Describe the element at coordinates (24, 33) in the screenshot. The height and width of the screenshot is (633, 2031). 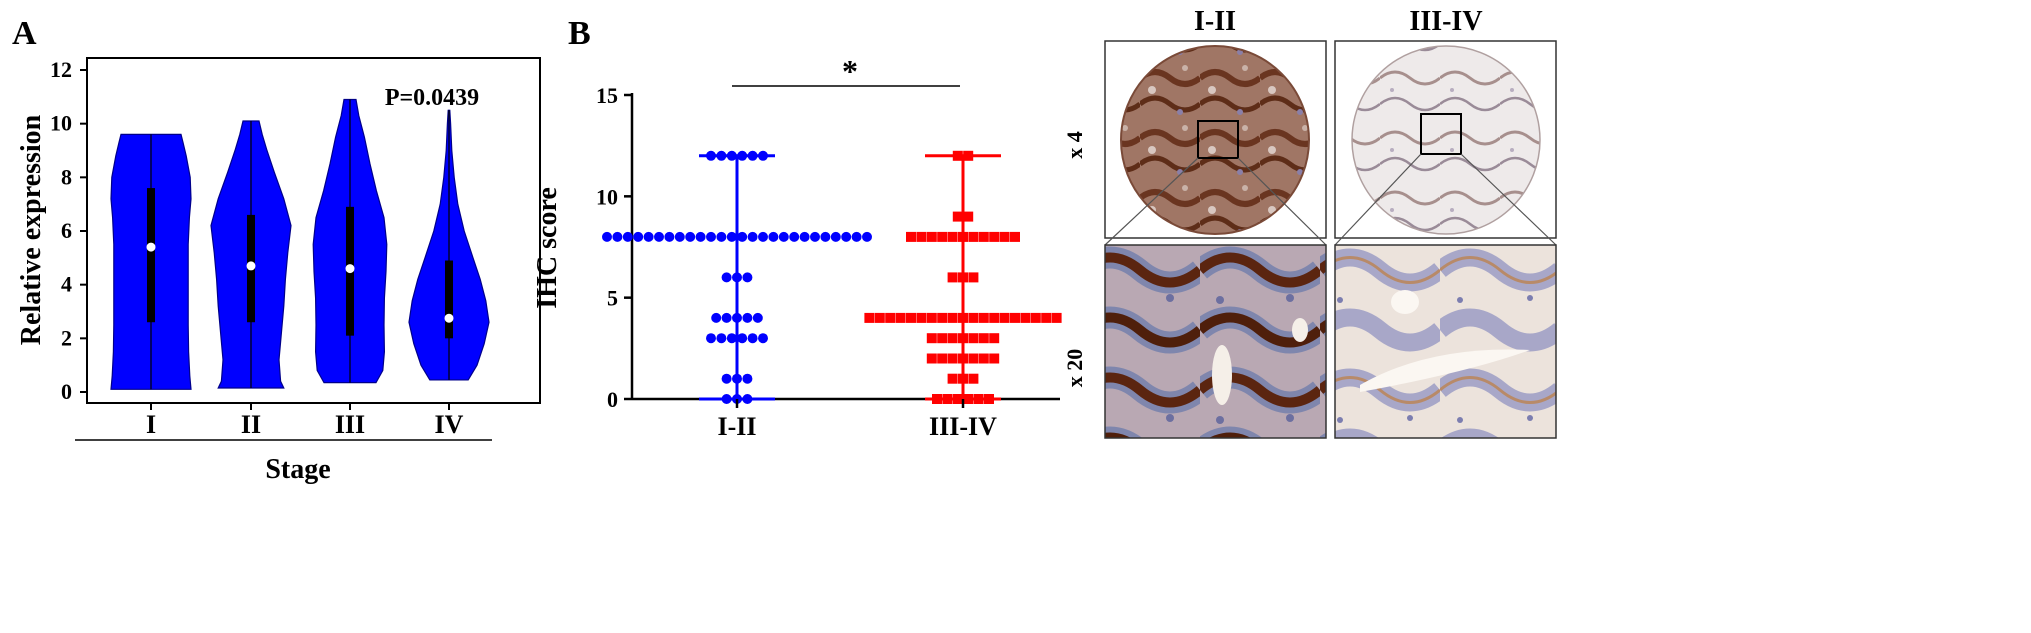
I see `panel-a-letter: A` at that location.